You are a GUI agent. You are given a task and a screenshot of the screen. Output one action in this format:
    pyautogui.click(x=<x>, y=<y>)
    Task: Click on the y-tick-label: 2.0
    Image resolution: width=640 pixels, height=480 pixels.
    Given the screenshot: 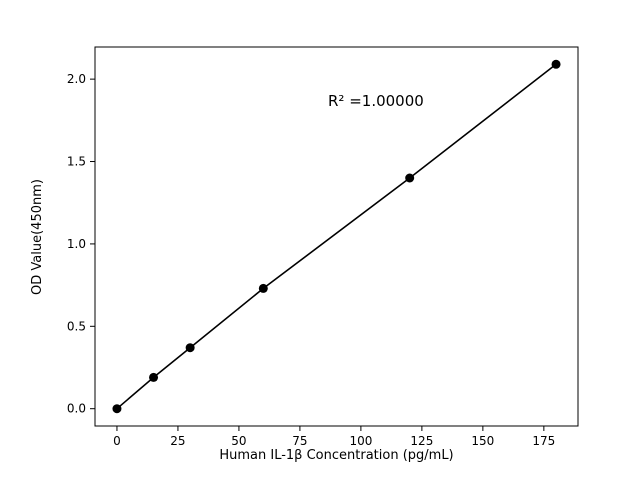 What is the action you would take?
    pyautogui.click(x=76, y=79)
    